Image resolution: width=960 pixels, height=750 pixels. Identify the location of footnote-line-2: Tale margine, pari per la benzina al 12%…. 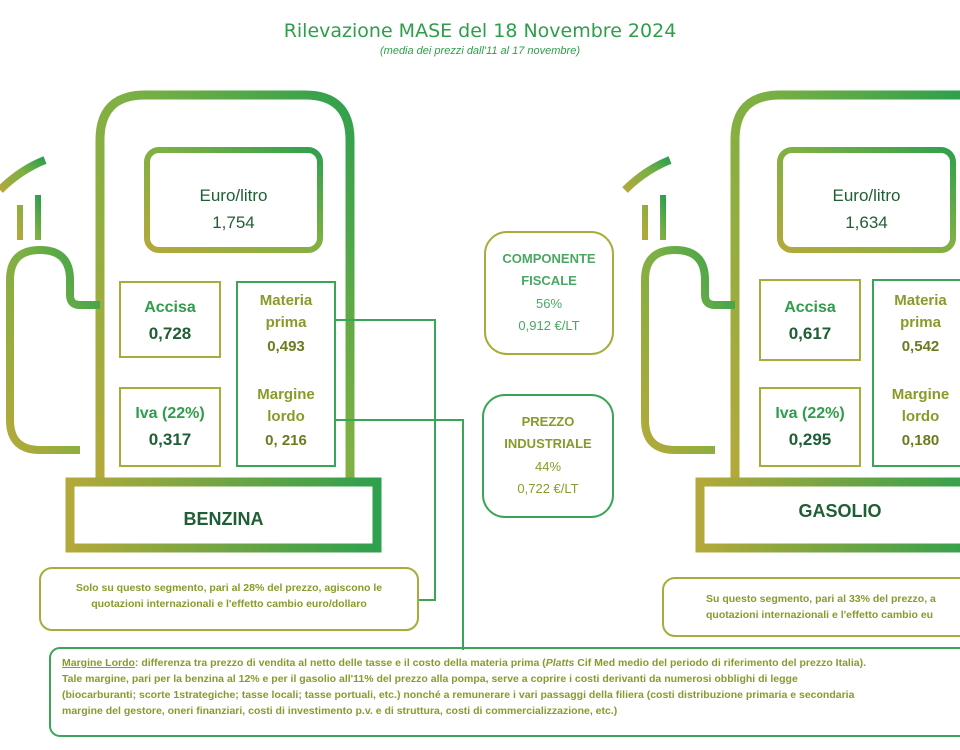
(430, 679).